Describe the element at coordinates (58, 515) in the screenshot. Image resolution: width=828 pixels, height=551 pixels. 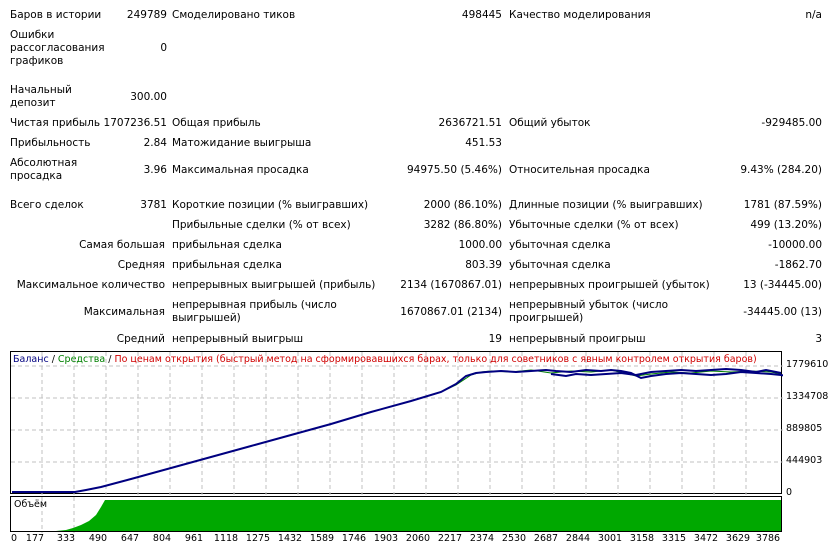
I see `volume-grid` at that location.